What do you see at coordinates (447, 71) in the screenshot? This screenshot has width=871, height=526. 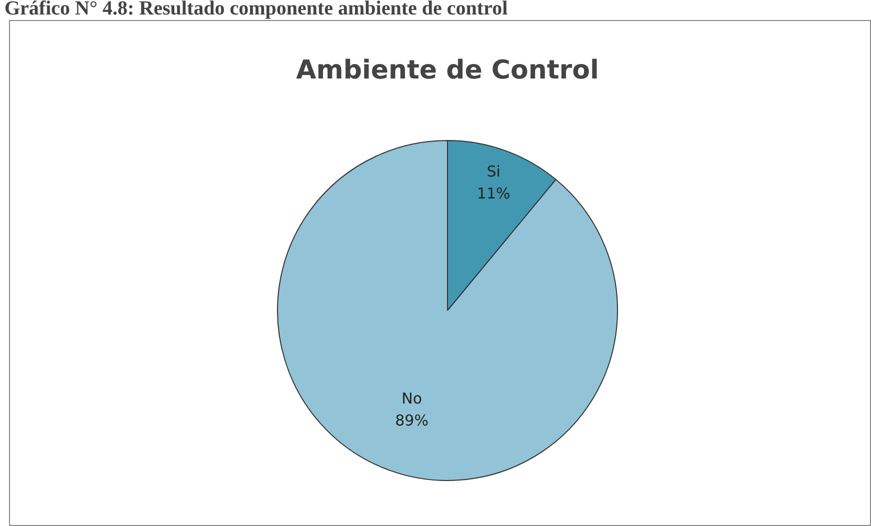 I see `chart-title: Ambiente de Control` at bounding box center [447, 71].